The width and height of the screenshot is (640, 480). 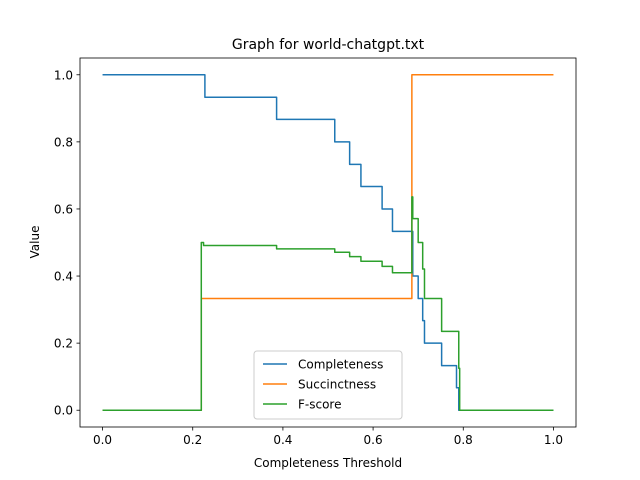 I want to click on y-axis-label: Value, so click(x=35, y=242).